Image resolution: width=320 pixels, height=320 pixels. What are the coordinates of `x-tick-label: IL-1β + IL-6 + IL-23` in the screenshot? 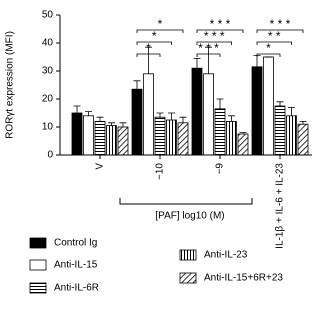 It's located at (280, 206).